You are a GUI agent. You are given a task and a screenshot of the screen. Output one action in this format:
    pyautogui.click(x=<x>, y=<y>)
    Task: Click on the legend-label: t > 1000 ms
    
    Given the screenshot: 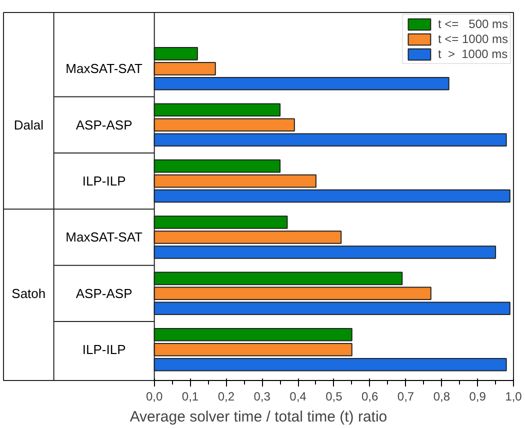 What is the action you would take?
    pyautogui.click(x=473, y=54)
    